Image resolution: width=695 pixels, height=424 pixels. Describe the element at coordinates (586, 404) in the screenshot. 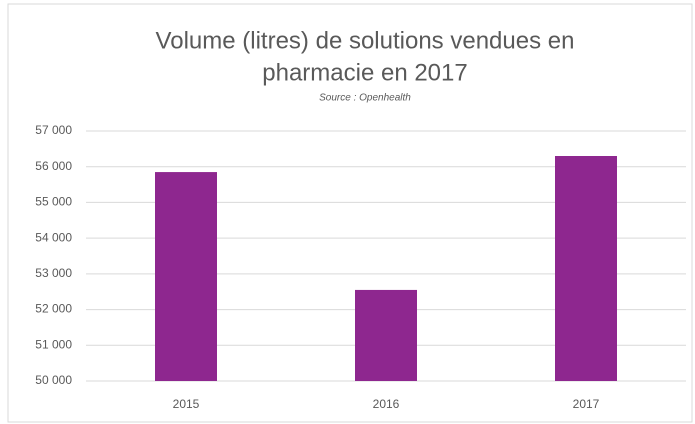

I see `x-tick-label: 2017` at that location.